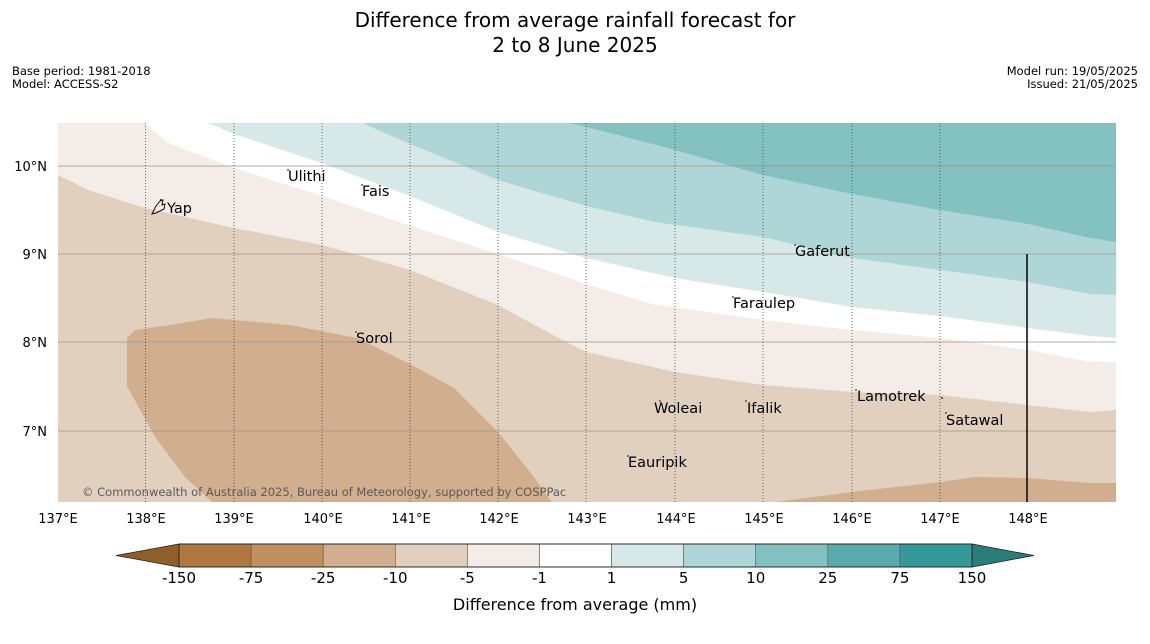 The width and height of the screenshot is (1150, 644). Describe the element at coordinates (676, 519) in the screenshot. I see `lon-tick-144: 144°E` at that location.